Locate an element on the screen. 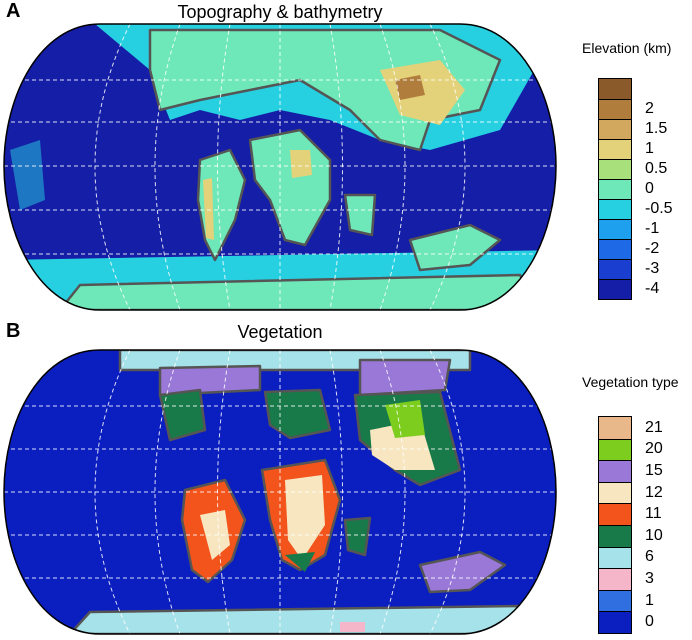 The image size is (692, 640). elevation-legend: 2 1.5 1 0.5 0 -0.5 -1 -2 -3 -4 is located at coordinates (635, 189).